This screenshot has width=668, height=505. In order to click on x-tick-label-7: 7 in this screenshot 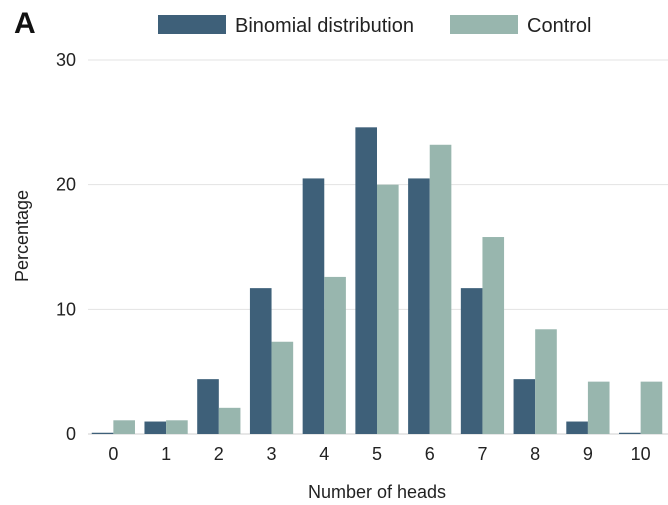, I will do `click(482, 454)`.